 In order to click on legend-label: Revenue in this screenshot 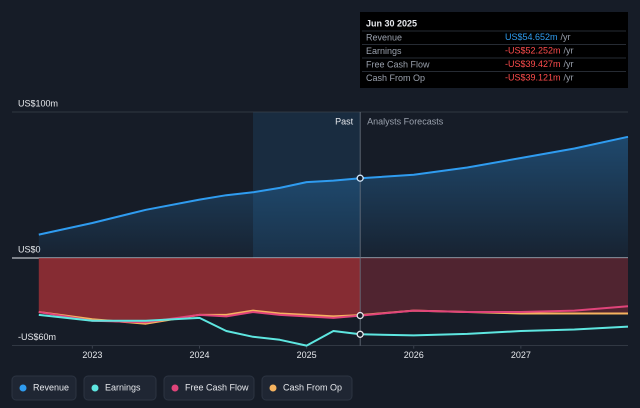, I will do `click(51, 387)`.